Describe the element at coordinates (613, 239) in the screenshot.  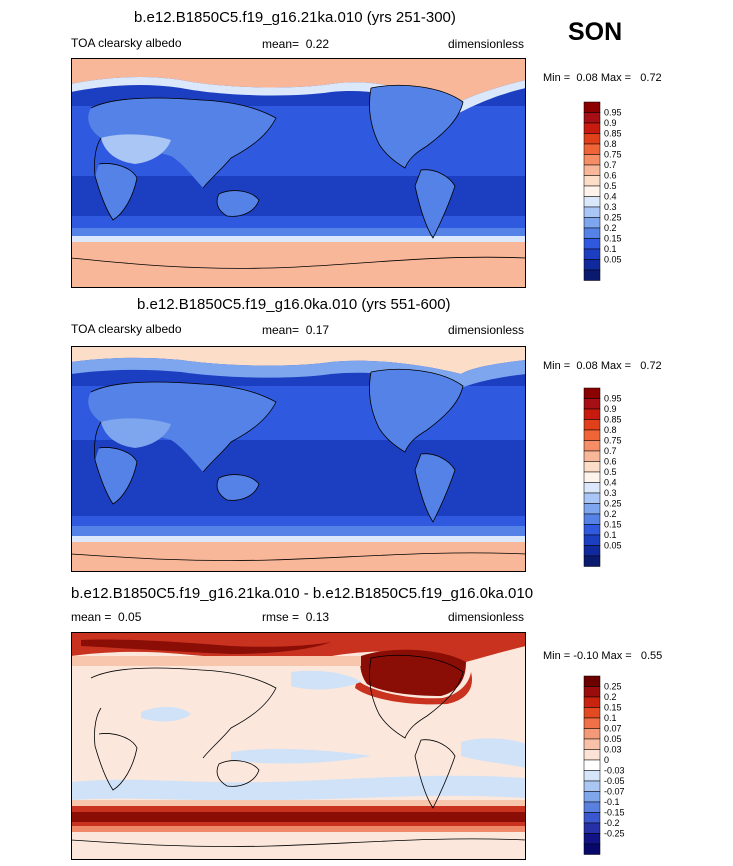
I see `colorbar-label: 0.15` at that location.